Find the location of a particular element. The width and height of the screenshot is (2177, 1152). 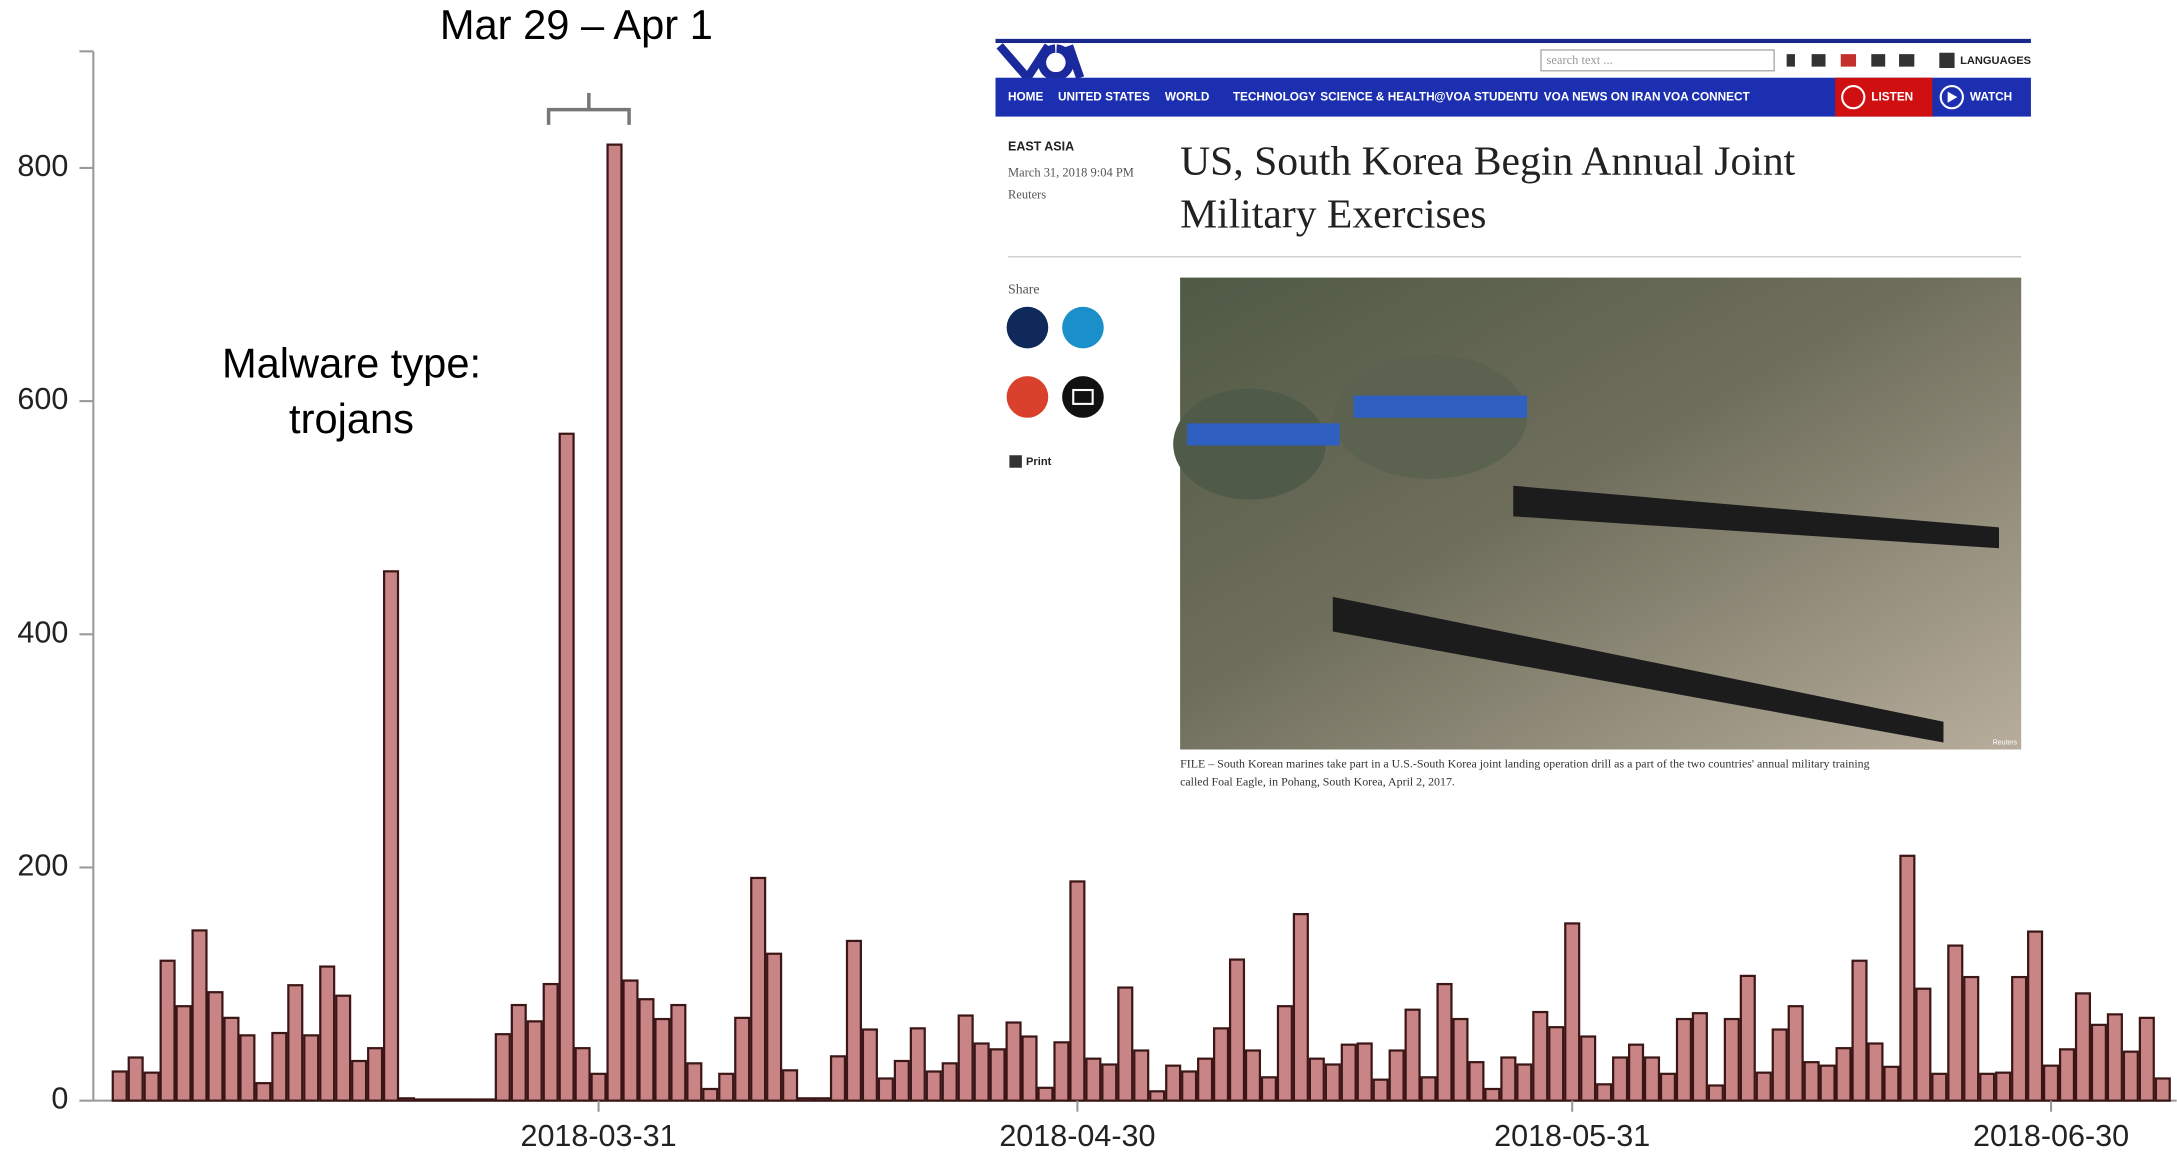

search-box is located at coordinates (1657, 60).